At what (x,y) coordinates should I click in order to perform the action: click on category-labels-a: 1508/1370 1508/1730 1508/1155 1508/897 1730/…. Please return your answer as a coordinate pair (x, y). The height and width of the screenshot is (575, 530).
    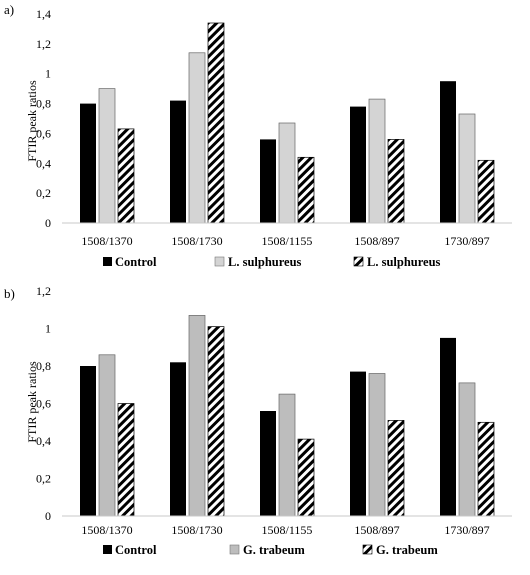
    Looking at the image, I should click on (285, 241).